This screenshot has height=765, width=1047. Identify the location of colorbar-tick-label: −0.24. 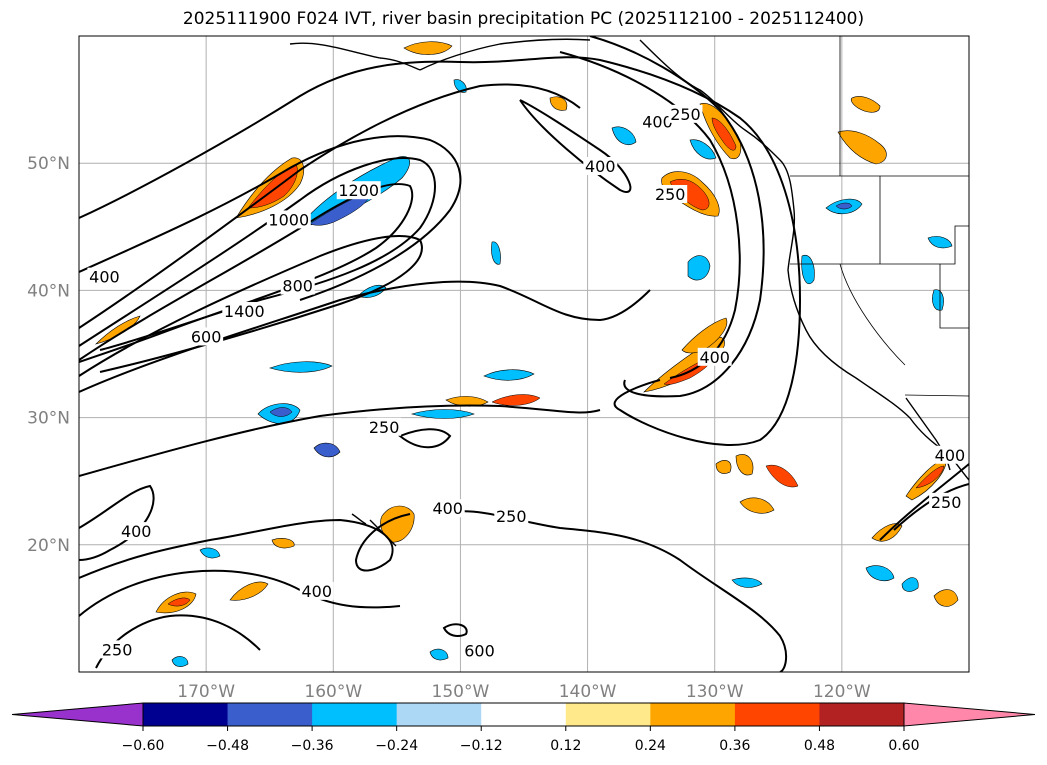
(396, 746).